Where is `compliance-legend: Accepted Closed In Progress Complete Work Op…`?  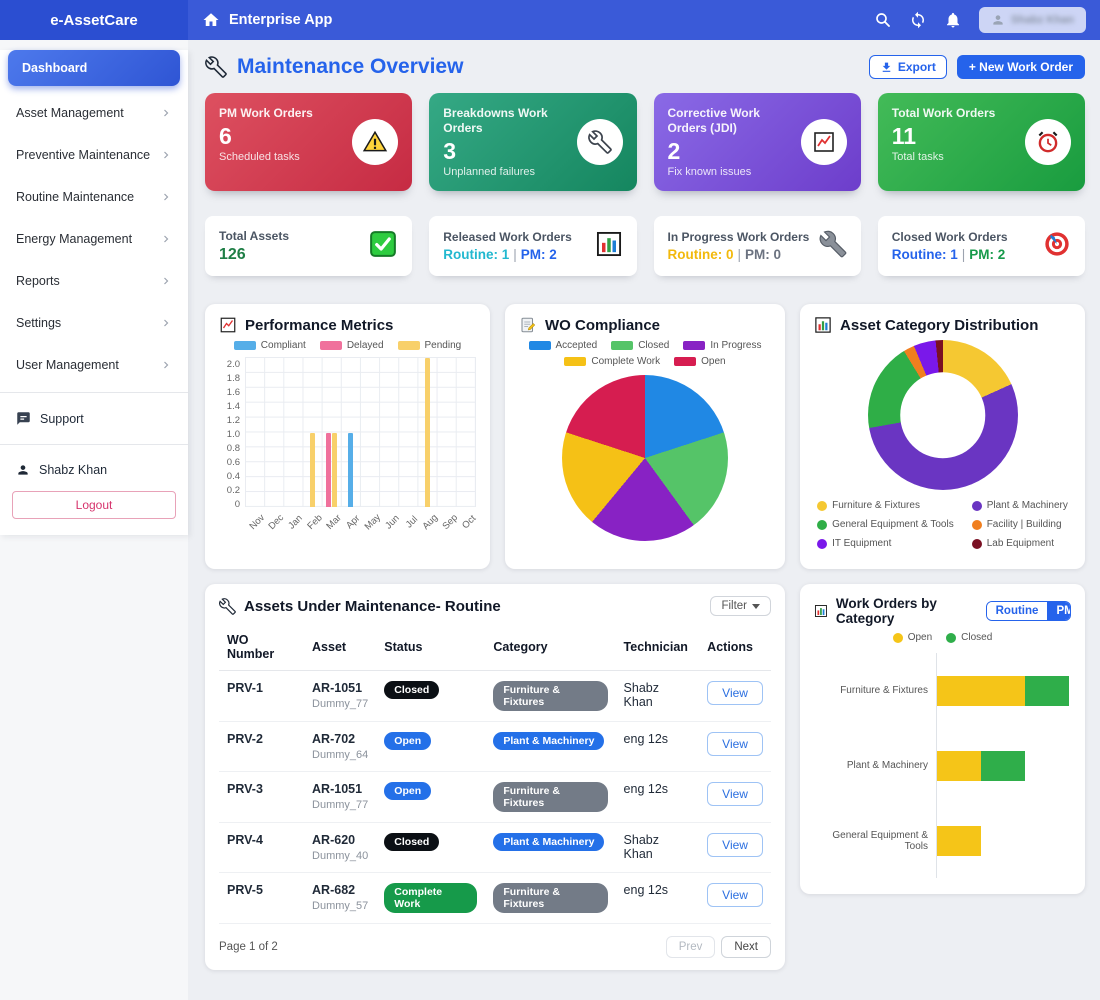 compliance-legend: Accepted Closed In Progress Complete Work Op… is located at coordinates (645, 353).